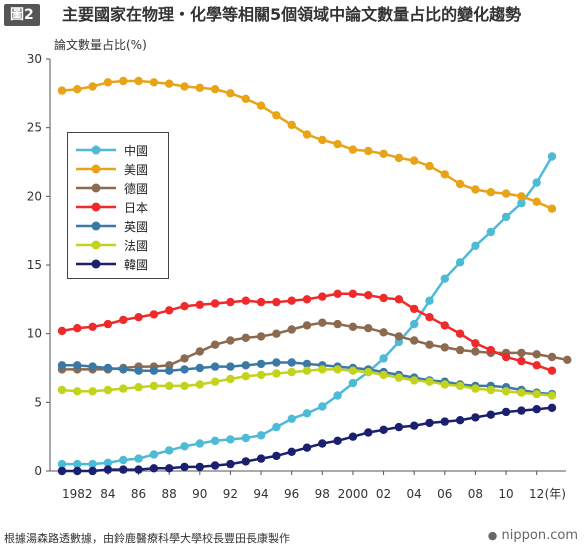 The image size is (584, 550). I want to click on y-tick-label: 25, so click(34, 128).